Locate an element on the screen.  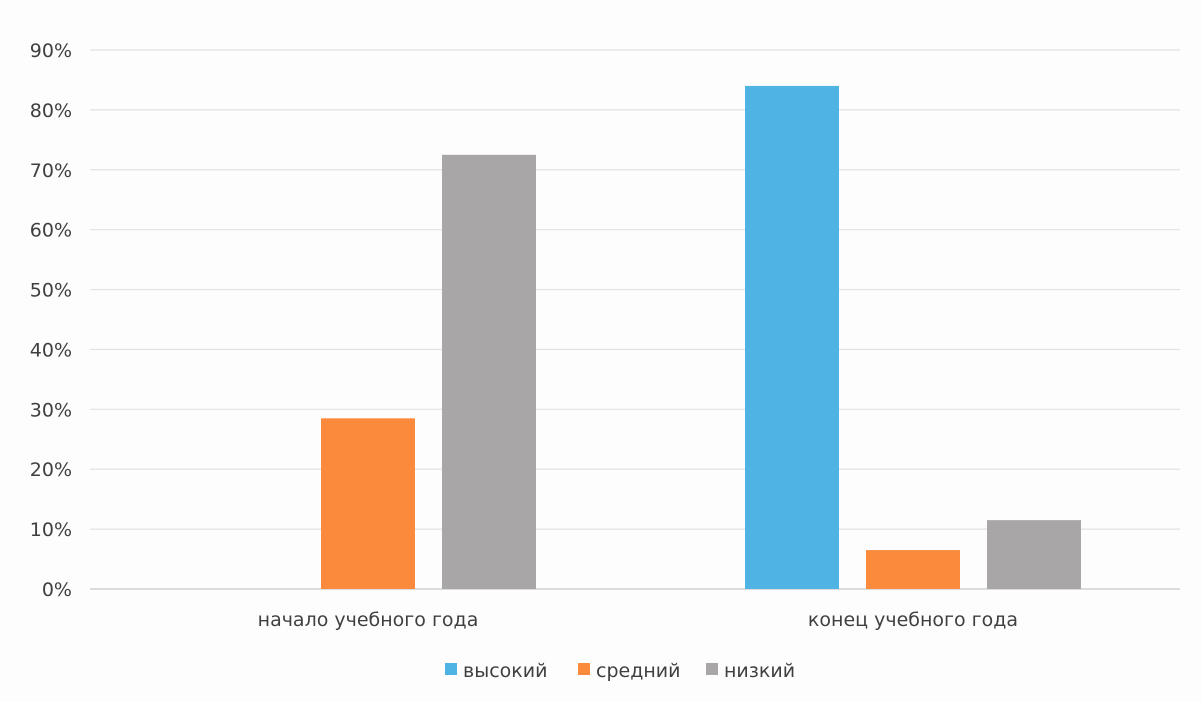
legend: высокий средний низкий is located at coordinates (620, 671).